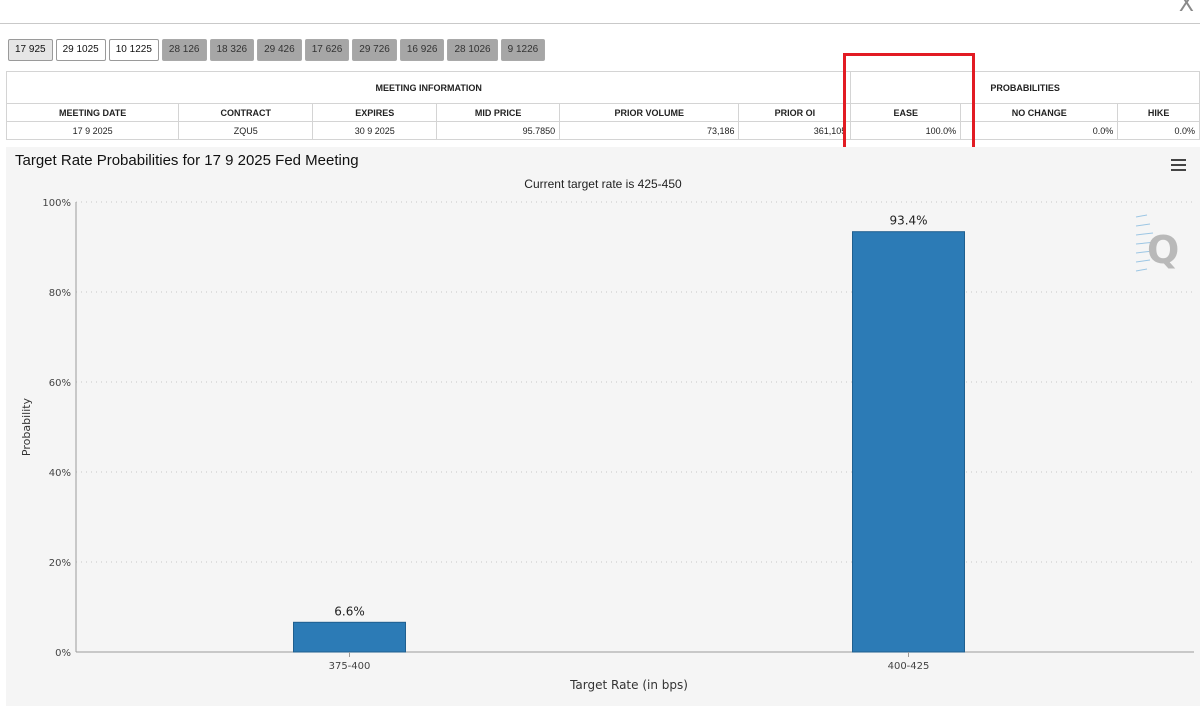  Describe the element at coordinates (279, 50) in the screenshot. I see `meeting-tab-5: 29 426` at that location.